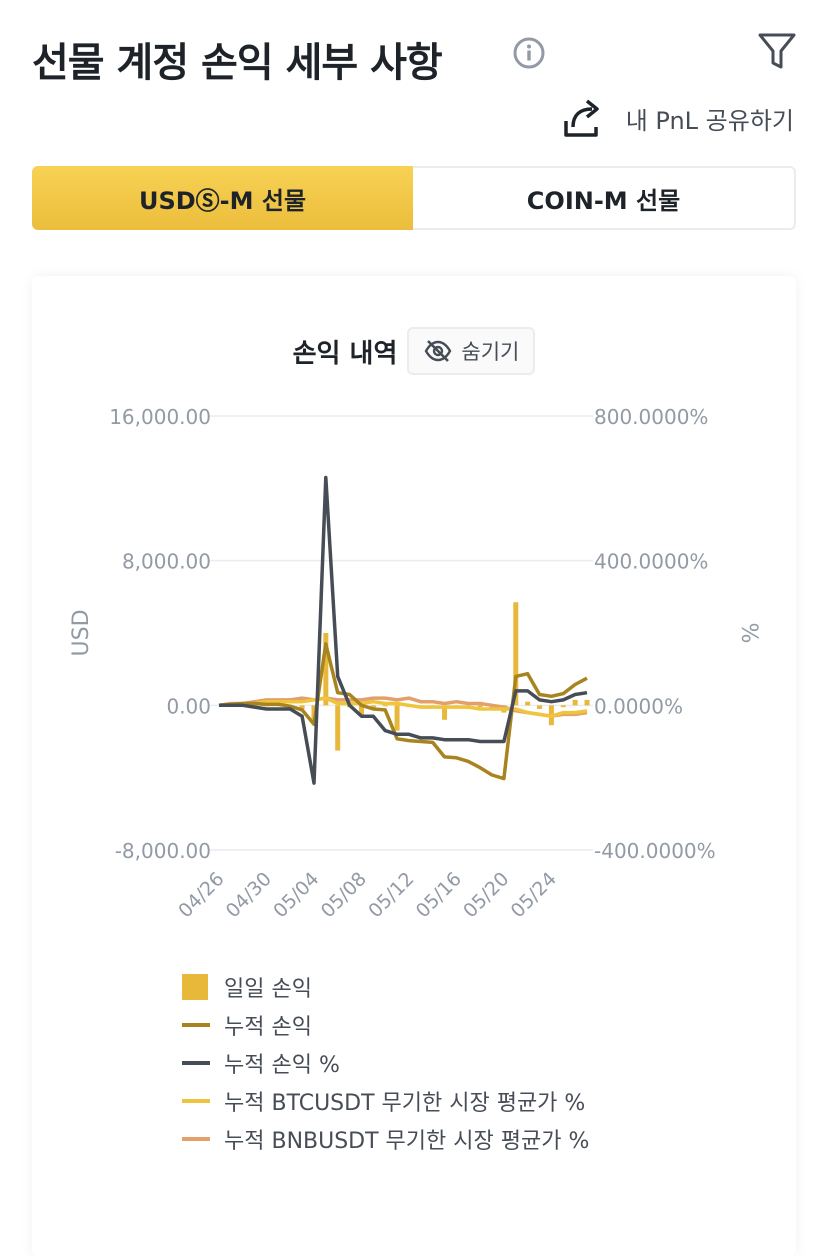  What do you see at coordinates (195, 987) in the screenshot?
I see `legend-swatch-daily-pnl` at bounding box center [195, 987].